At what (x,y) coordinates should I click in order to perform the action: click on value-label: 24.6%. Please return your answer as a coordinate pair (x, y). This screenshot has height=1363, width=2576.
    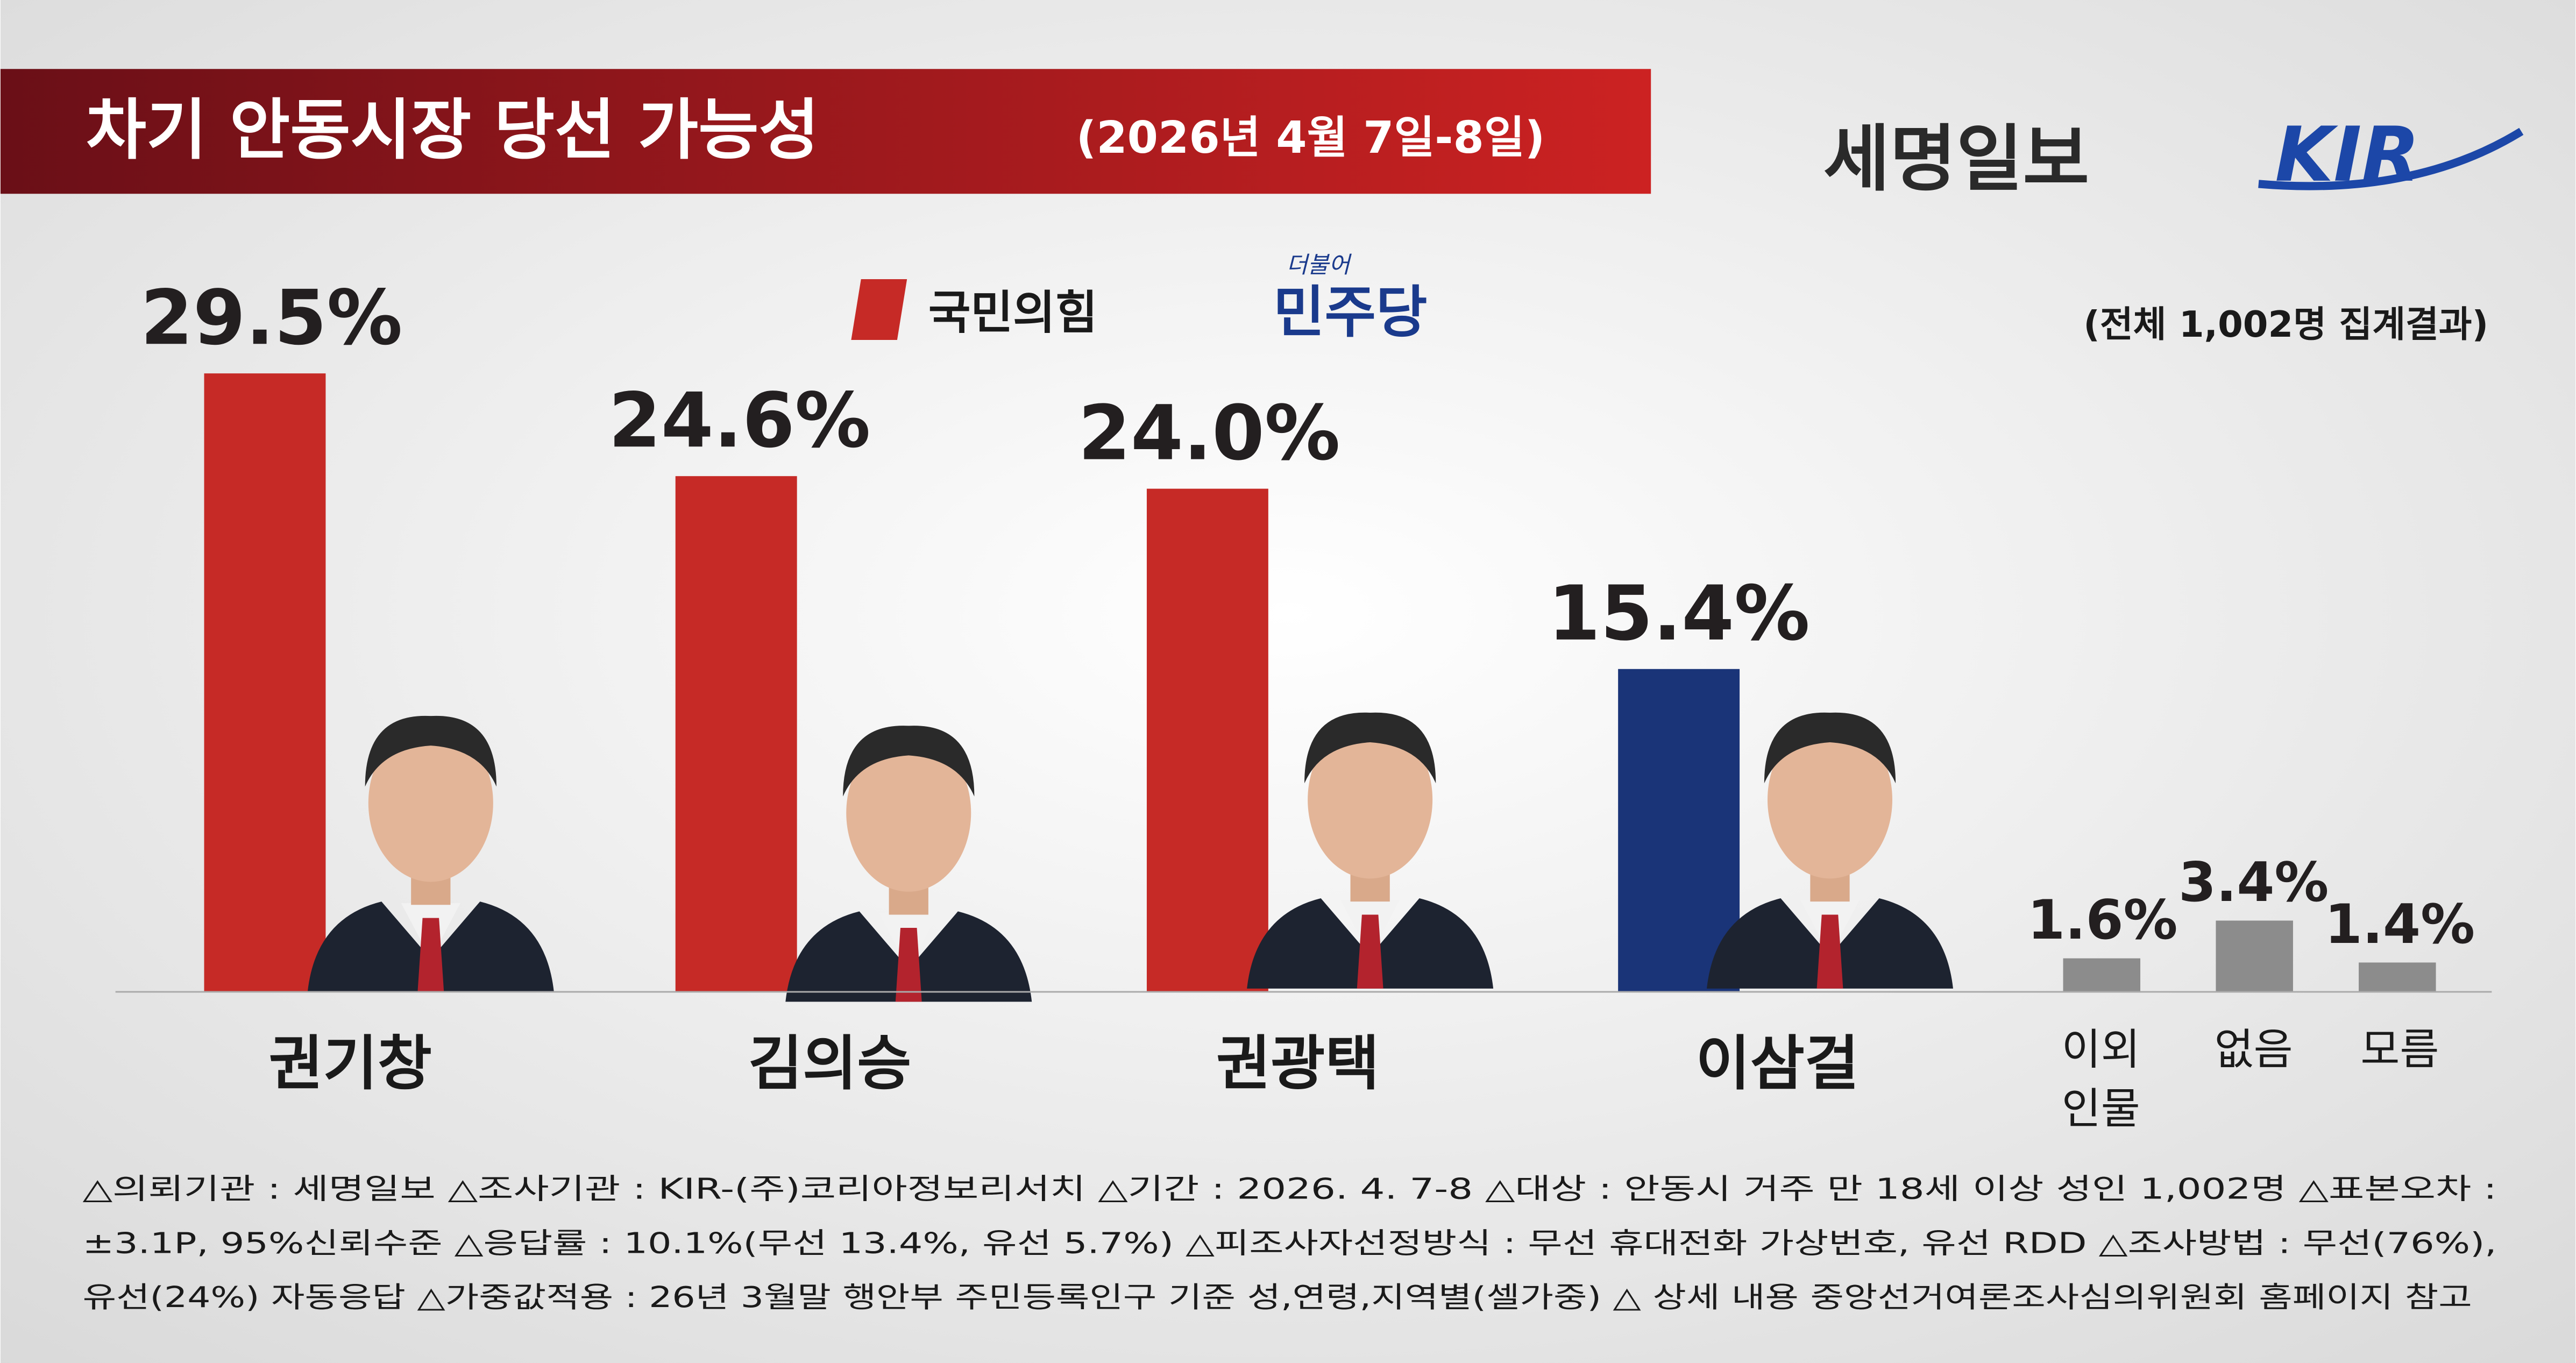
    Looking at the image, I should click on (739, 421).